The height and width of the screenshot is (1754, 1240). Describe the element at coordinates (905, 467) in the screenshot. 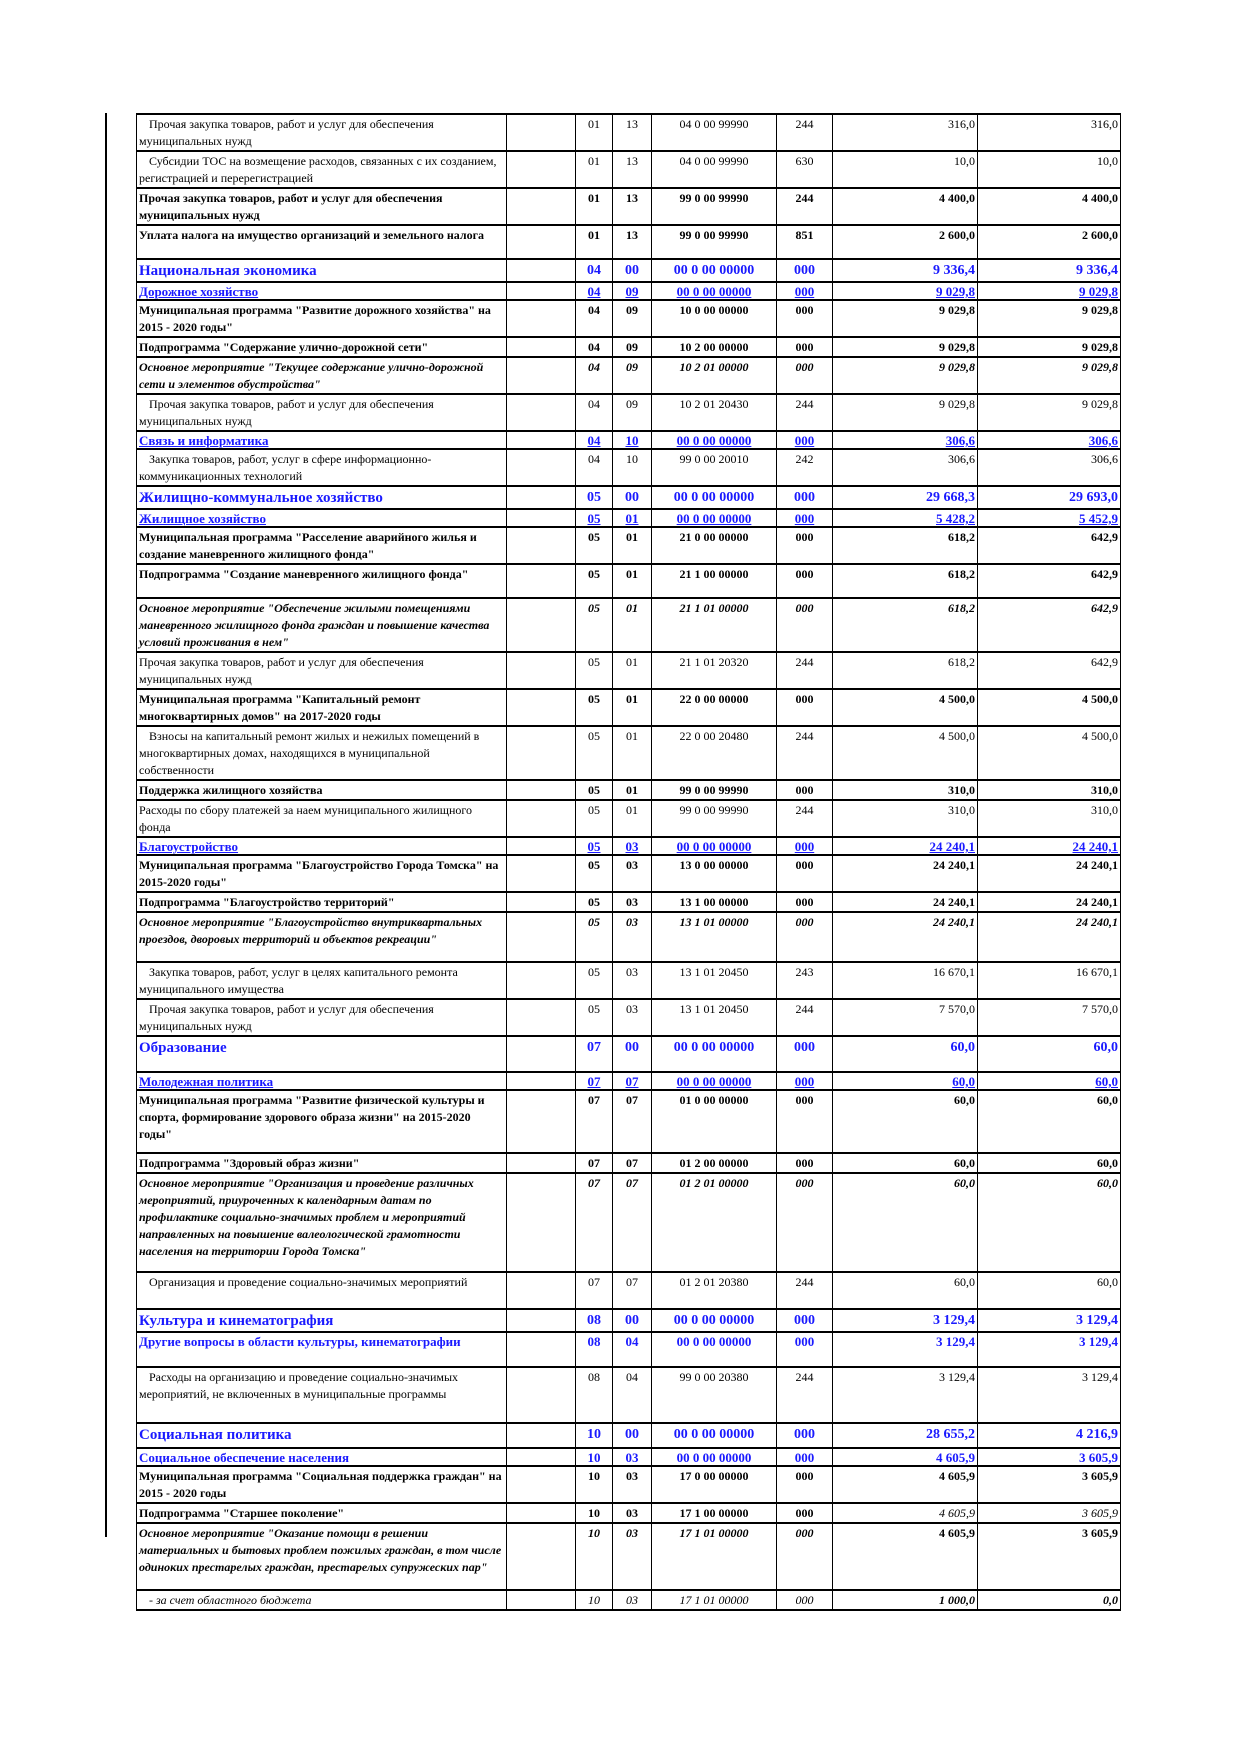

I see `amount-1: 306,6` at that location.